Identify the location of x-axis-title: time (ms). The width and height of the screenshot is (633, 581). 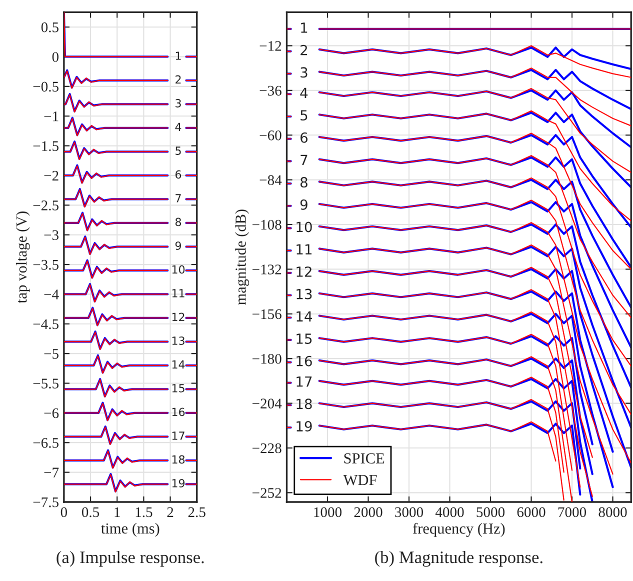
(130, 529).